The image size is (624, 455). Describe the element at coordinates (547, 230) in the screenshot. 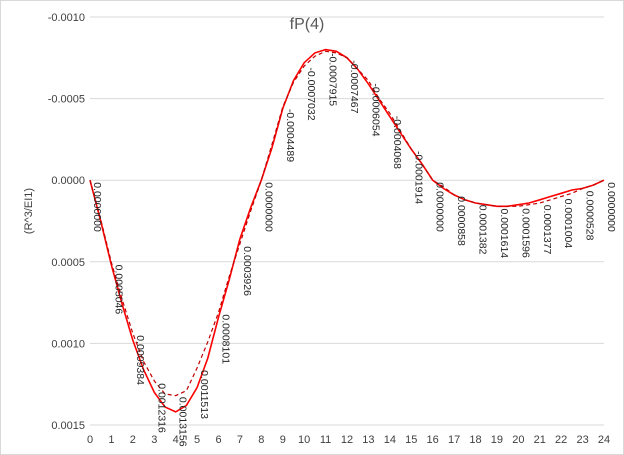

I see `data-label-21: 0.0001377` at that location.